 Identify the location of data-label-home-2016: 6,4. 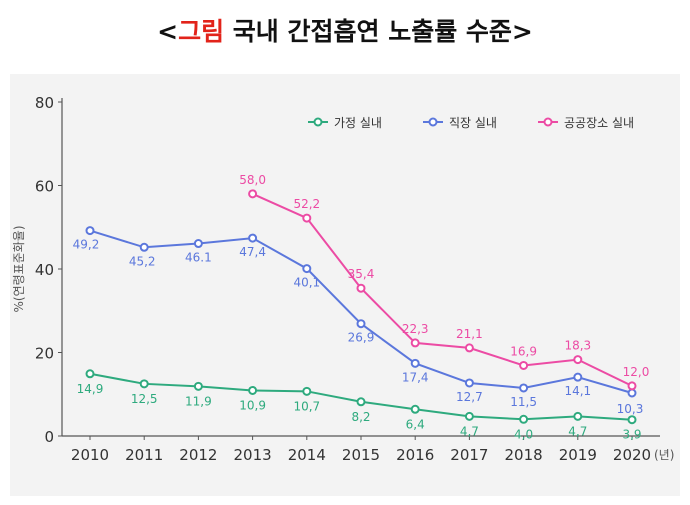
(415, 424).